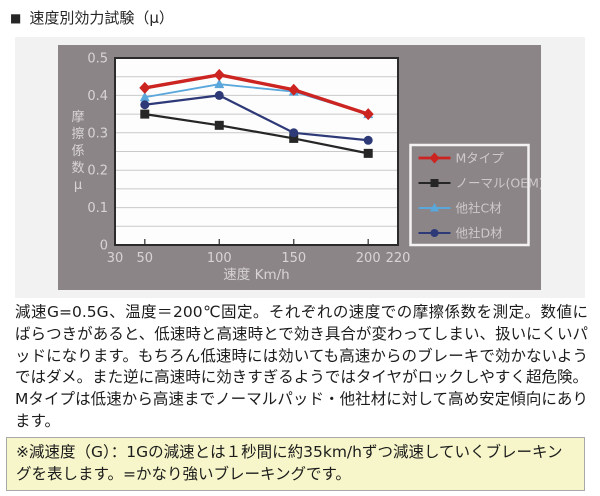 The height and width of the screenshot is (496, 600). What do you see at coordinates (368, 258) in the screenshot?
I see `svg-text: 200` at bounding box center [368, 258].